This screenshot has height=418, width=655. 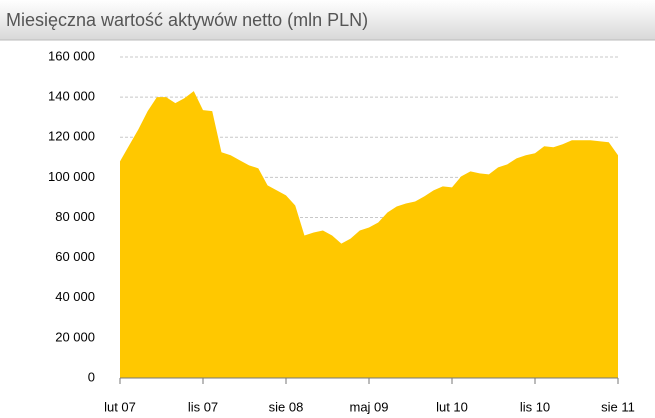 I want to click on x-tick-label: lut 10, so click(x=452, y=406).